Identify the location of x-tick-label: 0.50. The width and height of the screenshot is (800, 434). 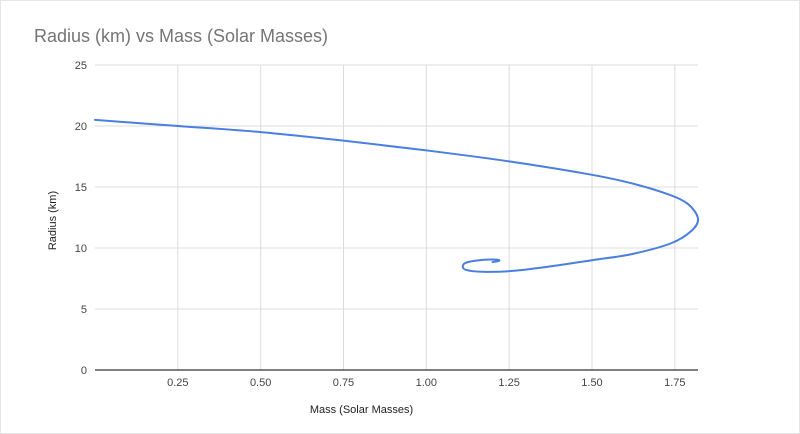
(260, 383).